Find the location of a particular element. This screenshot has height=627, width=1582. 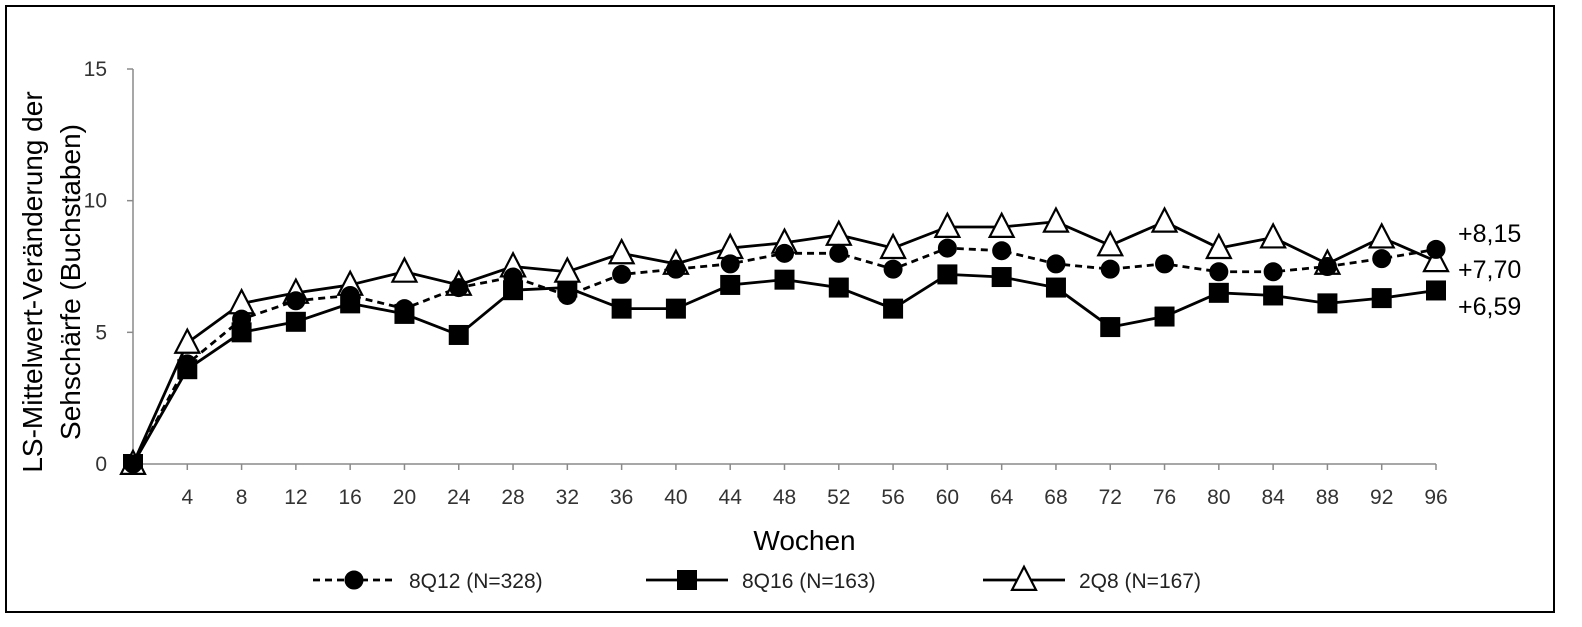

x-tick-label: 80 is located at coordinates (1218, 497).